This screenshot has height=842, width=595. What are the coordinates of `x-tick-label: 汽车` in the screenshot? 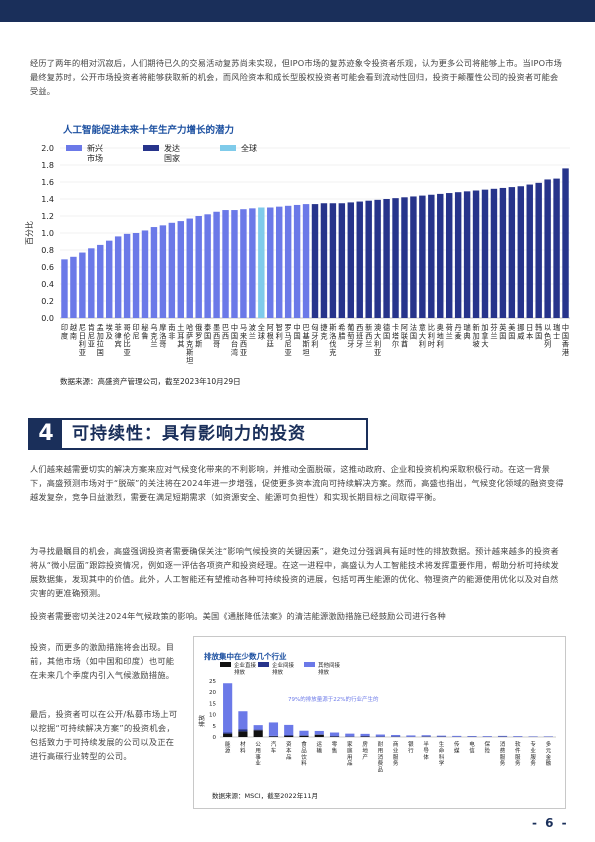 It's located at (274, 747).